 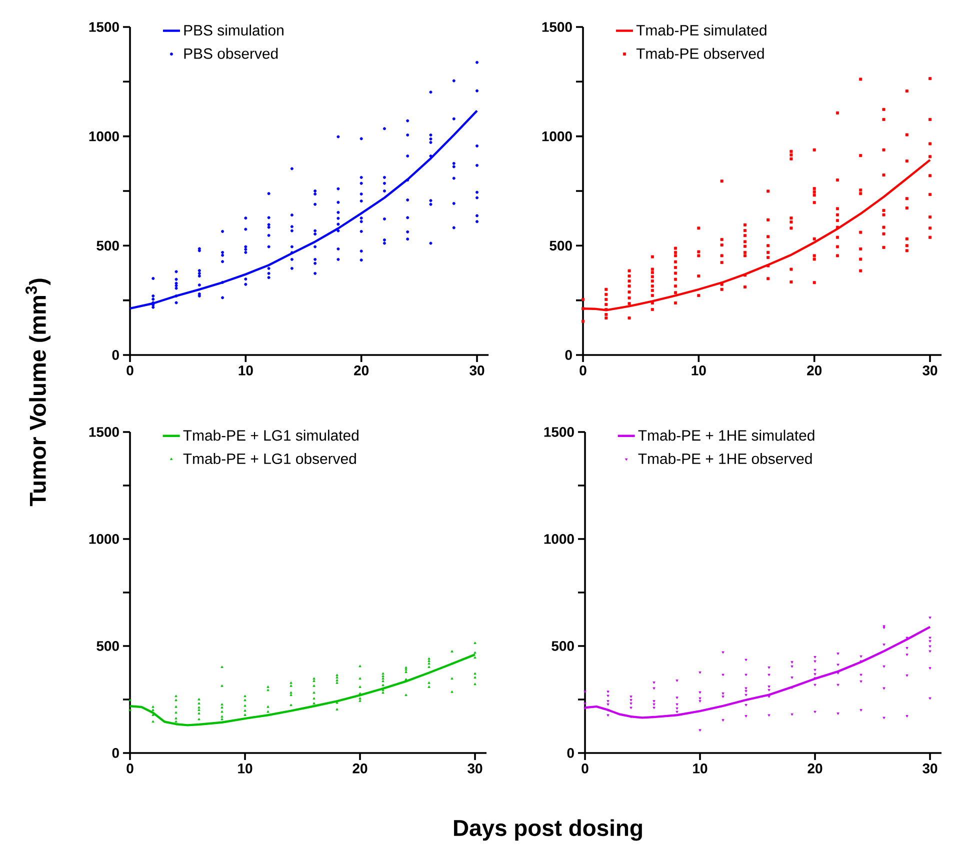 I want to click on legend-label: Tmab-PE + LG1 observed, so click(x=269, y=458).